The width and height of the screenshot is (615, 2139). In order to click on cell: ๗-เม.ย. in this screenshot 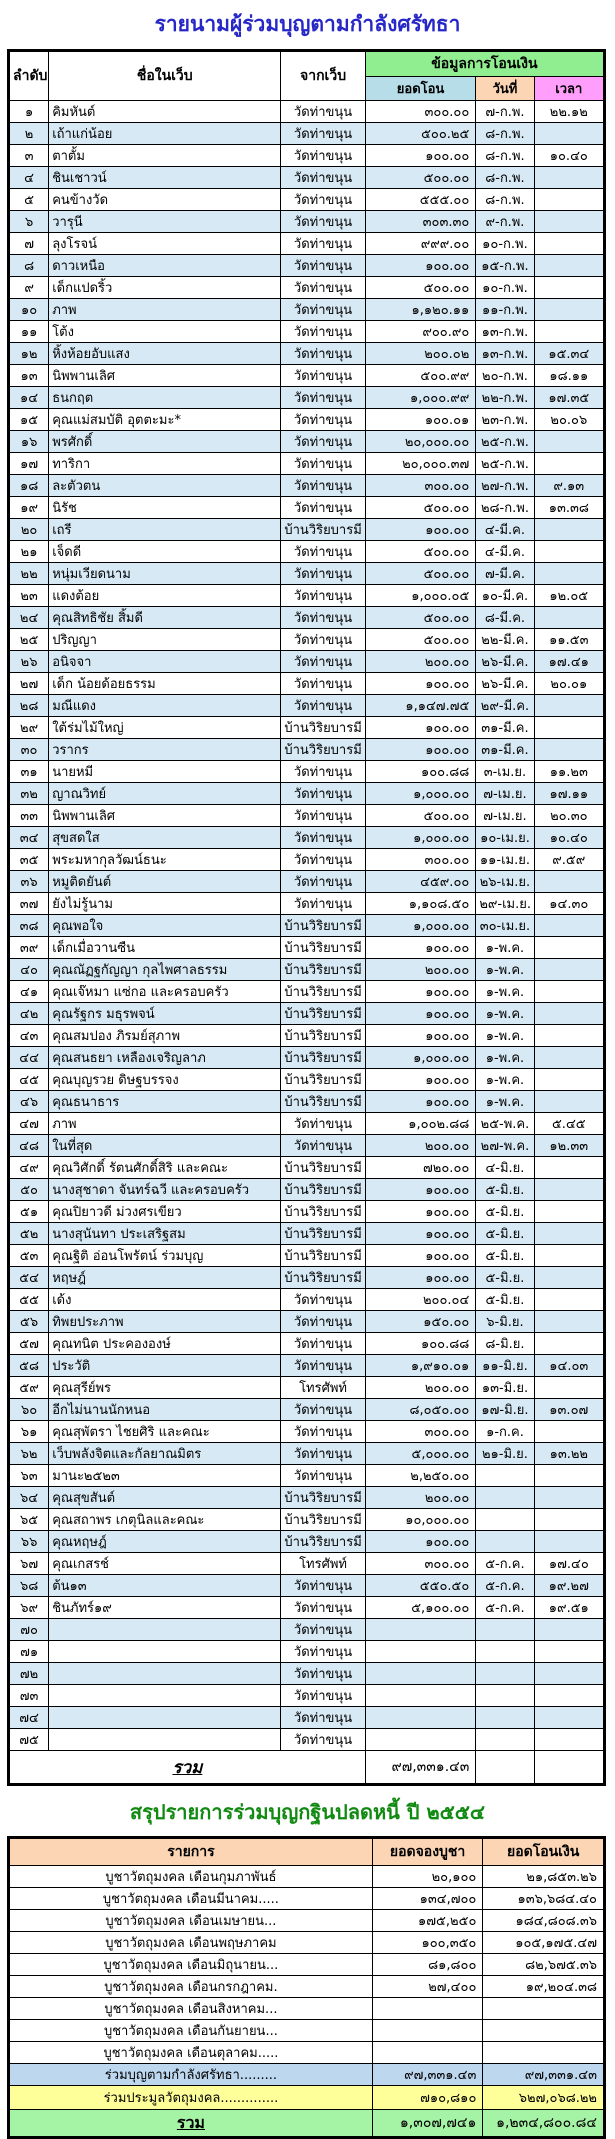, I will do `click(505, 815)`.